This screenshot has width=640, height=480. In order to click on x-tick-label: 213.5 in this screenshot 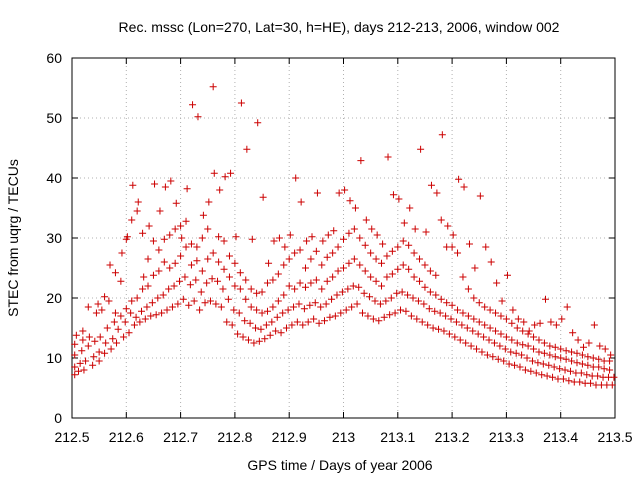, I will do `click(614, 437)`.